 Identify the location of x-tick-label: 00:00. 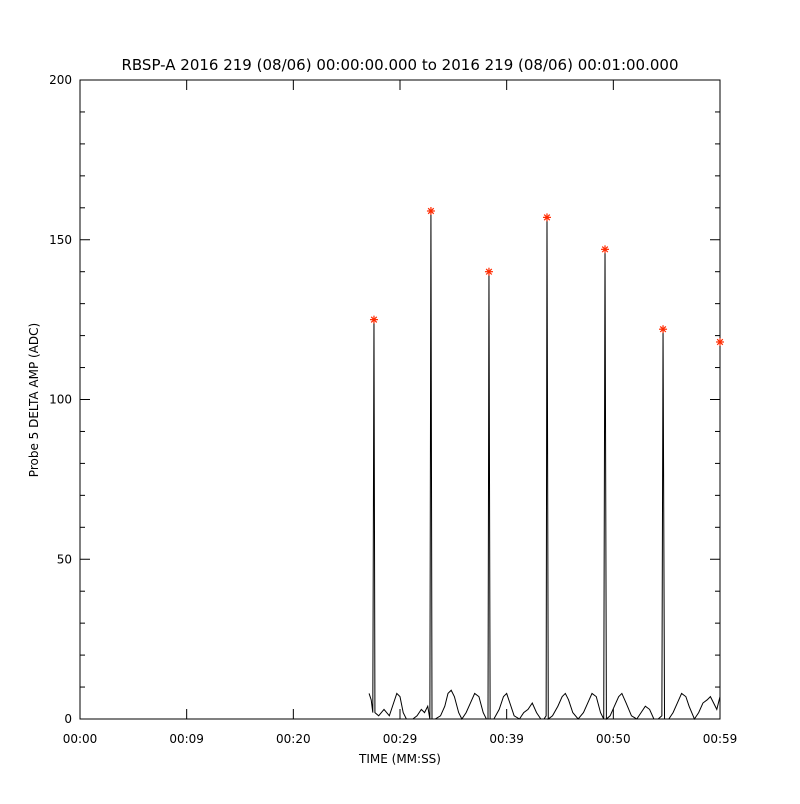
(80, 739).